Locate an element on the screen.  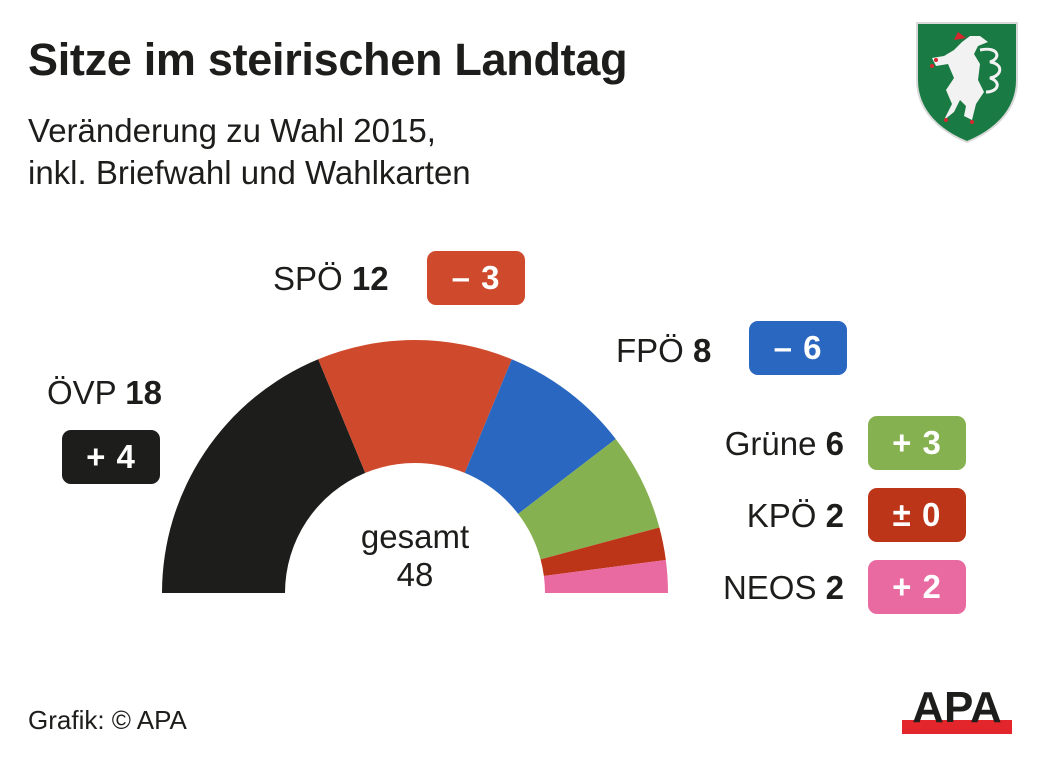
party-name: ÖVP is located at coordinates (82, 392).